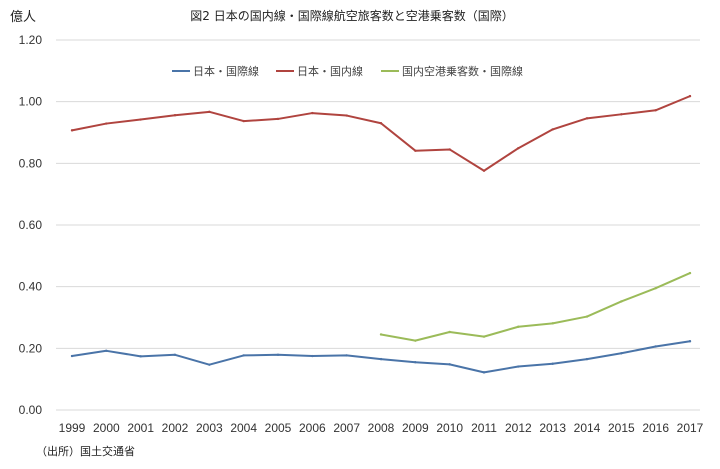 The height and width of the screenshot is (469, 720). What do you see at coordinates (72, 428) in the screenshot?
I see `x-tick-label: 1999` at bounding box center [72, 428].